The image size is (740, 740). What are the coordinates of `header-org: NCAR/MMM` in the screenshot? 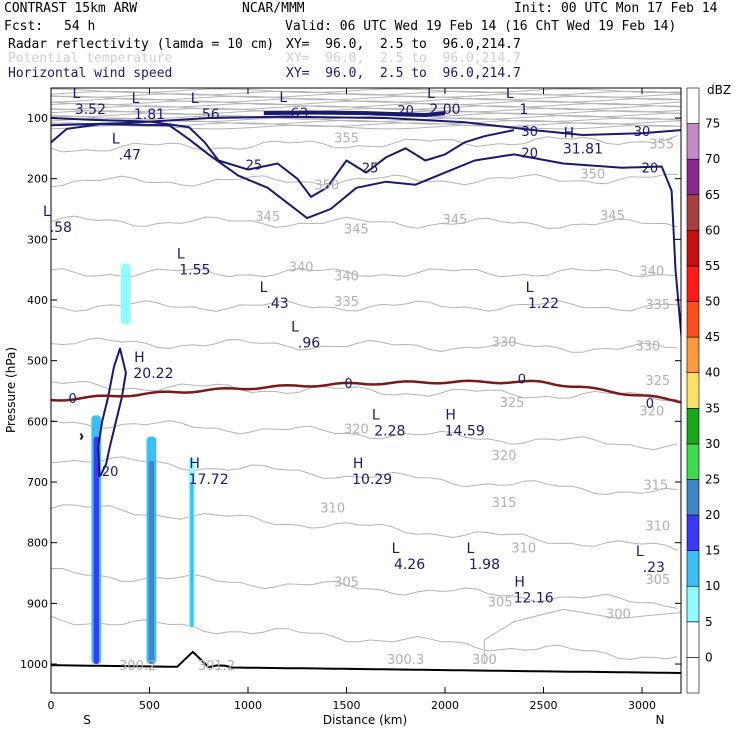 It's located at (273, 8).